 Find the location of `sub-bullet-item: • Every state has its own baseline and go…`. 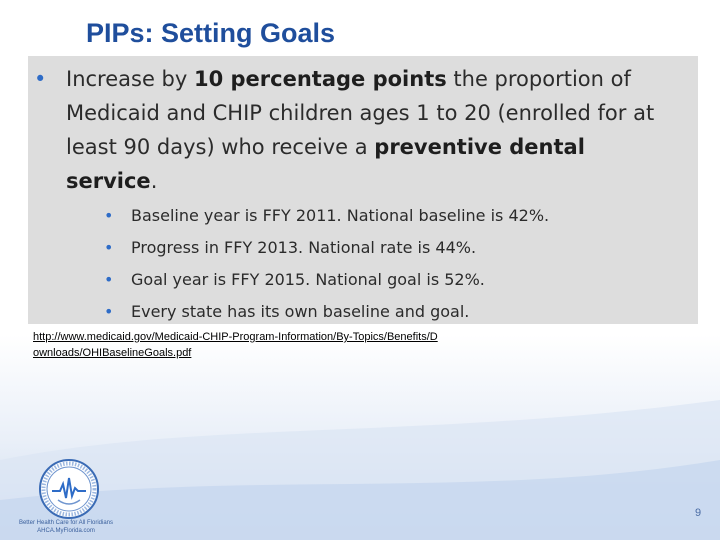

sub-bullet-item: • Every state has its own baseline and go… is located at coordinates (389, 312).